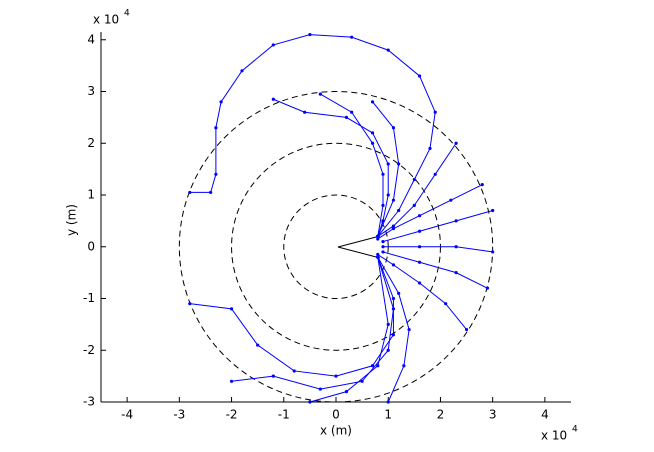 The height and width of the screenshot is (452, 654). What do you see at coordinates (284, 415) in the screenshot?
I see `x-tick-label: -1` at bounding box center [284, 415].